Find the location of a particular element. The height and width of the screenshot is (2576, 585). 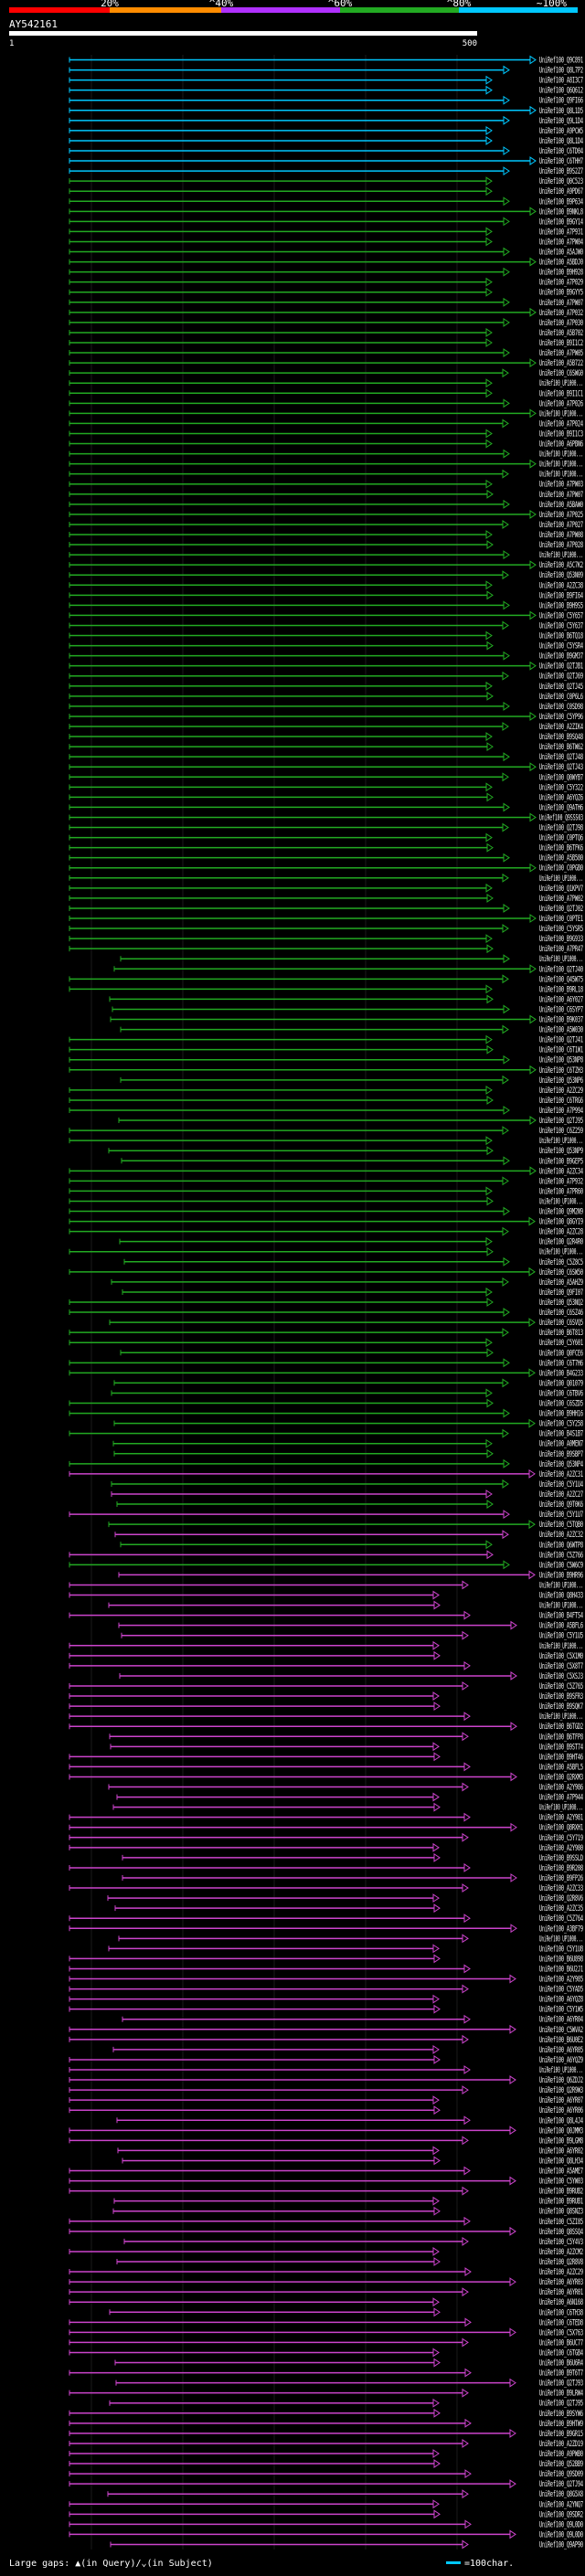

hit-label: UniRef100_A9PD67 is located at coordinates (561, 191).